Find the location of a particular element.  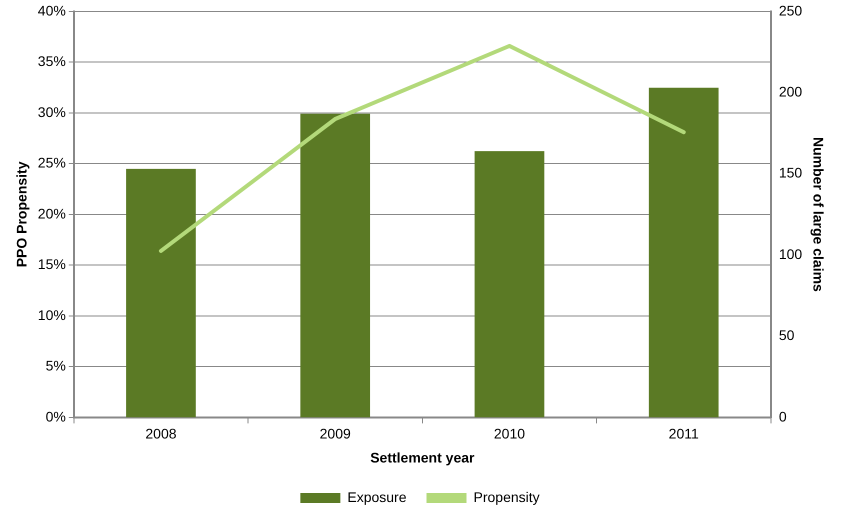

y-axis-title: PPO Propensity is located at coordinates (21, 214).